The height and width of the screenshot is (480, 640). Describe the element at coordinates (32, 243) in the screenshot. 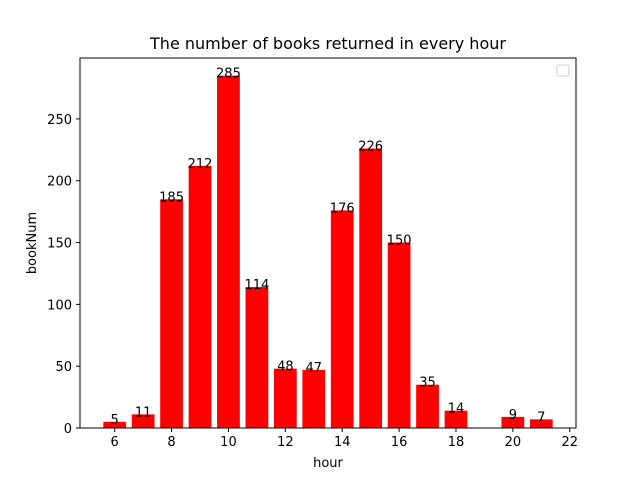

I see `y-axis-label: bookNum` at that location.